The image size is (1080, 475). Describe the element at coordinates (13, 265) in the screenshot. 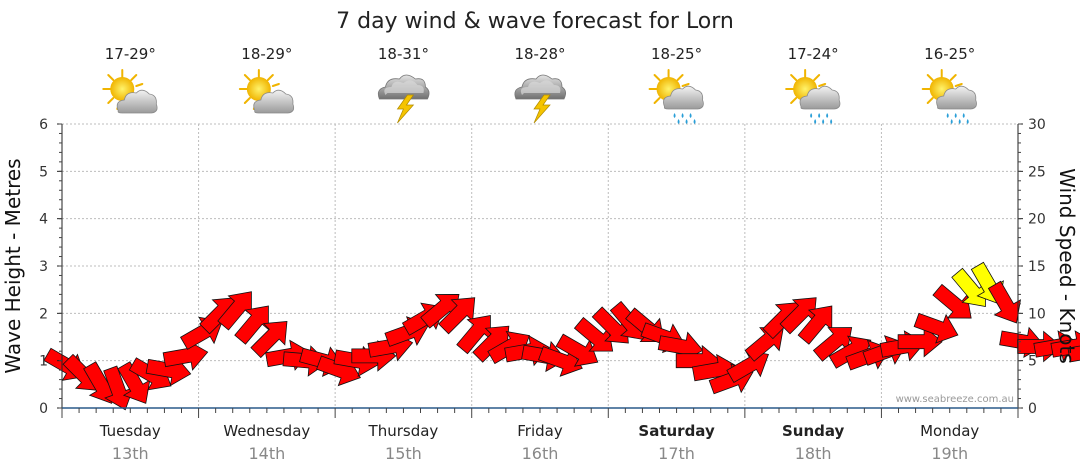

I see `left-axis-title: Wave Height - Metres` at that location.